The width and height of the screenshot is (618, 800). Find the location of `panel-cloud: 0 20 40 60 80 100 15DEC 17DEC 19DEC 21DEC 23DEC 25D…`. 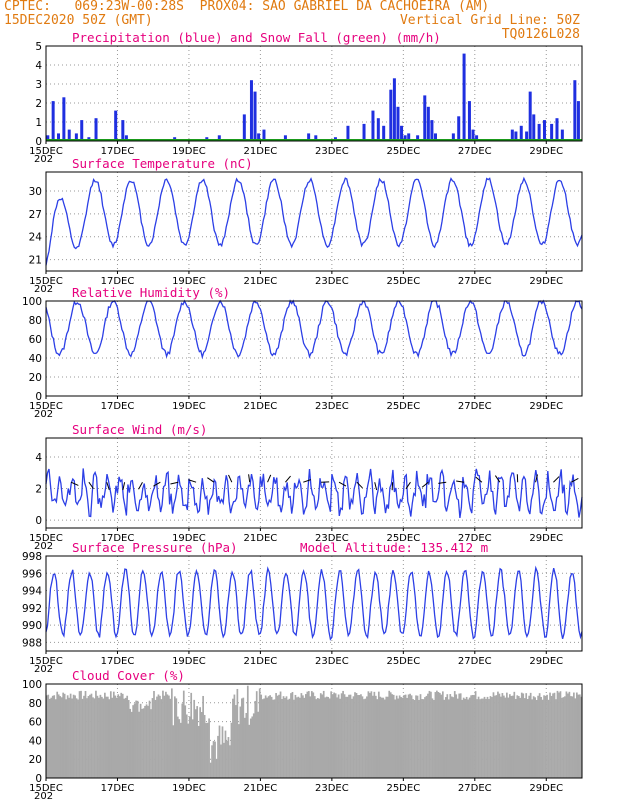

panel-cloud: 0 20 40 60 80 100 15DEC 17DEC 19DEC 21DEC 23DEC 25D… is located at coordinates (302, 734).